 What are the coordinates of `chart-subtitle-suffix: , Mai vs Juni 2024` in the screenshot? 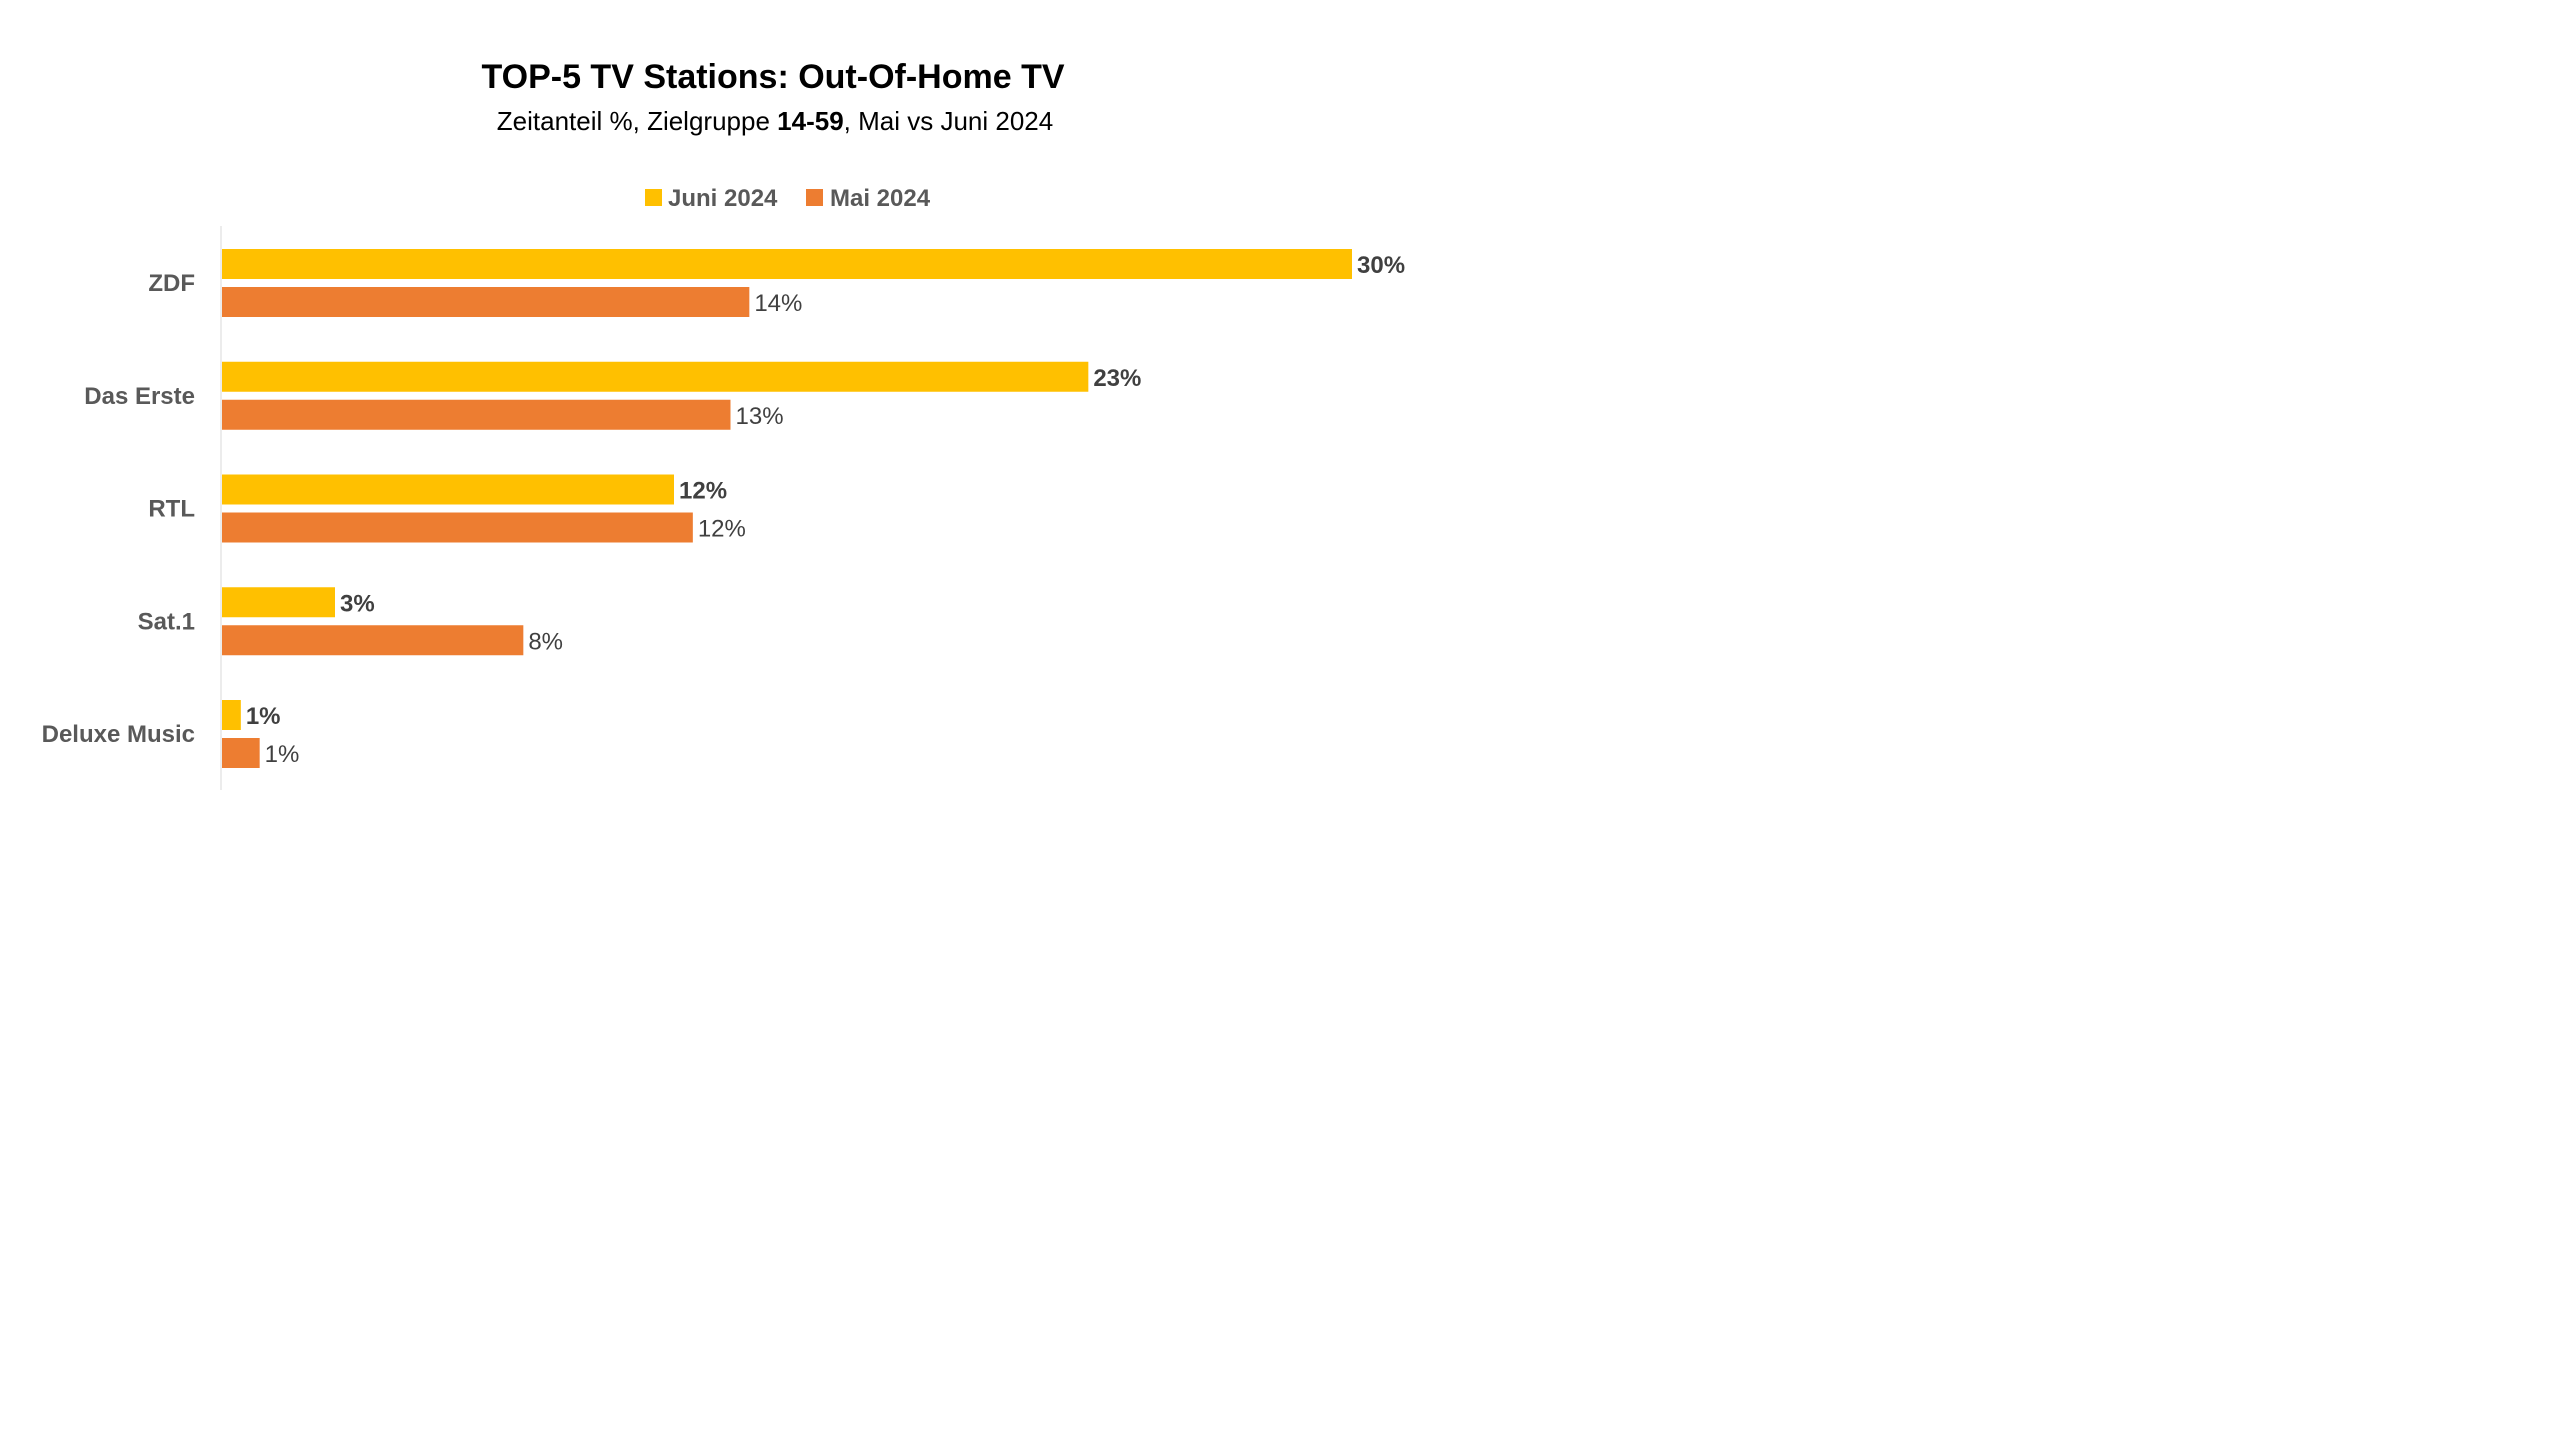 It's located at (949, 121).